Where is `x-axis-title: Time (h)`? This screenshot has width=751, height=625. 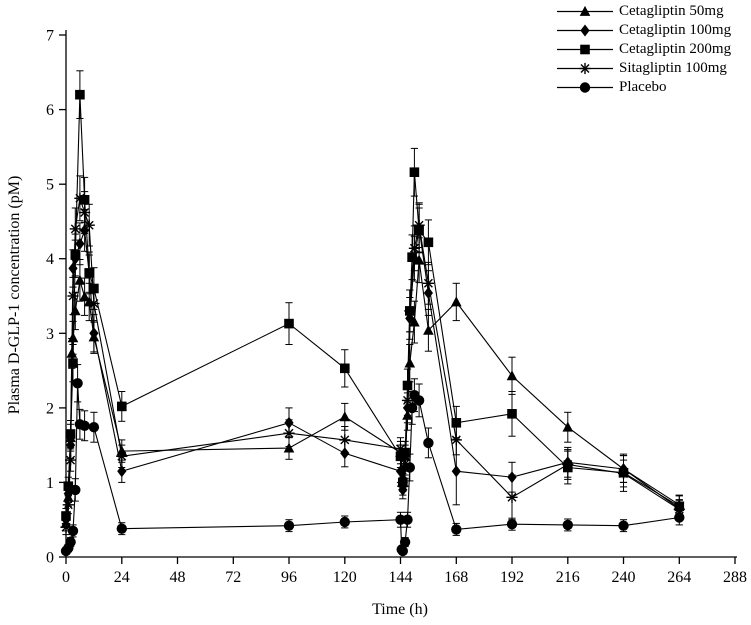
x-axis-title: Time (h) is located at coordinates (400, 609).